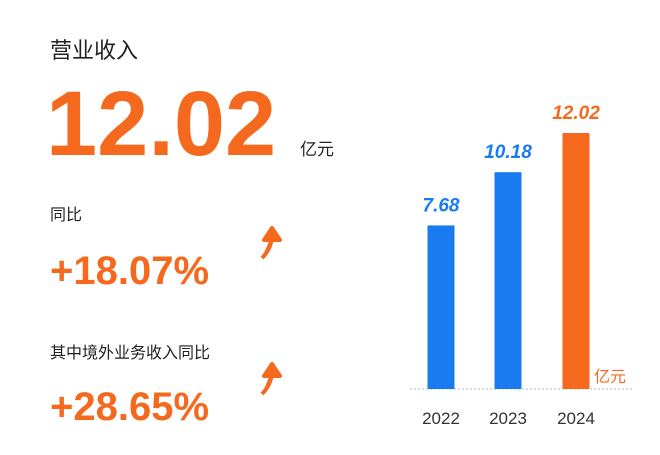  Describe the element at coordinates (94, 51) in the screenshot. I see `title: 营业收入` at that location.